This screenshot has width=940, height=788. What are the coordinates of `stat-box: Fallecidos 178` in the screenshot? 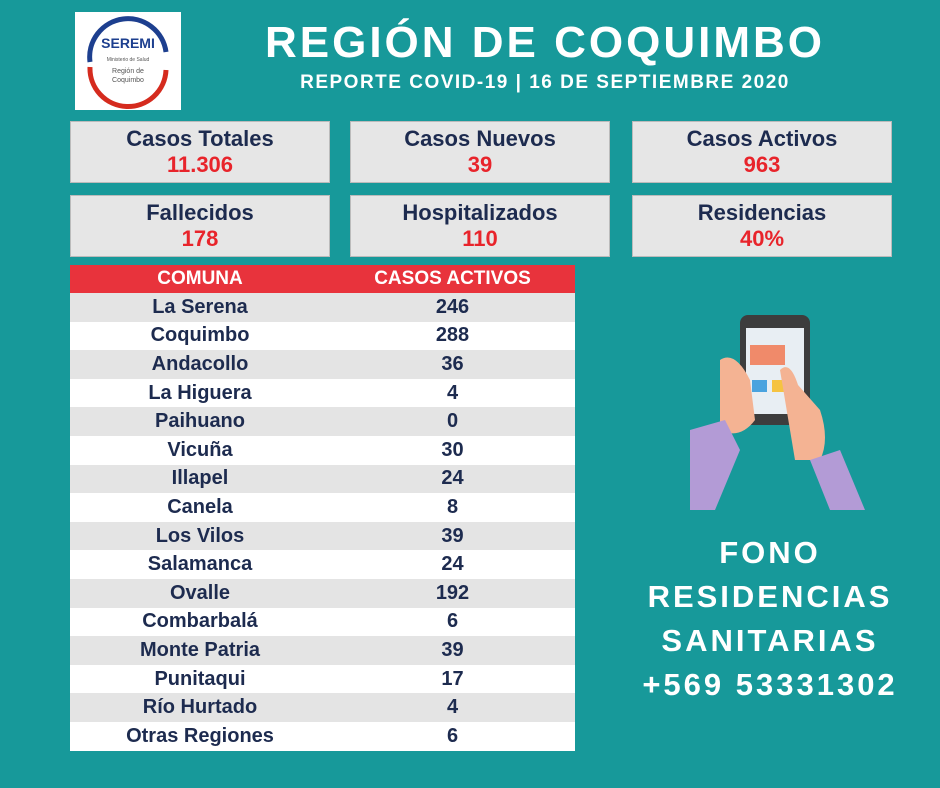 It's located at (200, 226).